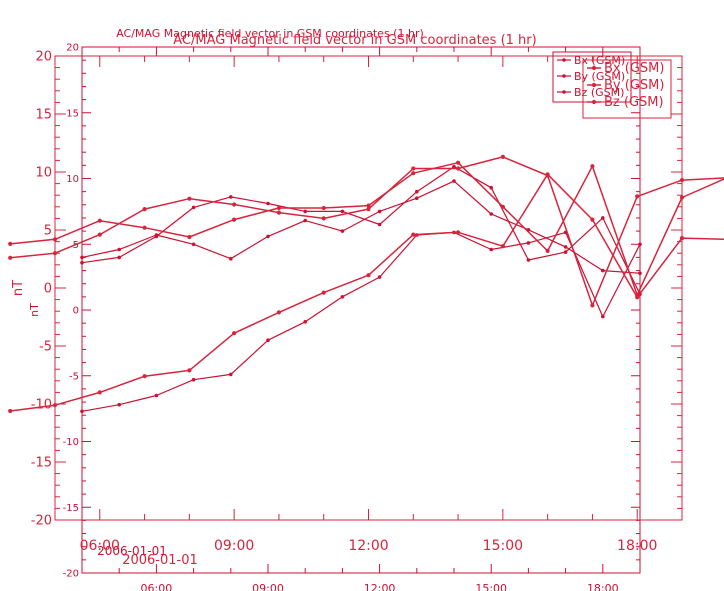  I want to click on y-tick-label: -5, so click(74, 376).